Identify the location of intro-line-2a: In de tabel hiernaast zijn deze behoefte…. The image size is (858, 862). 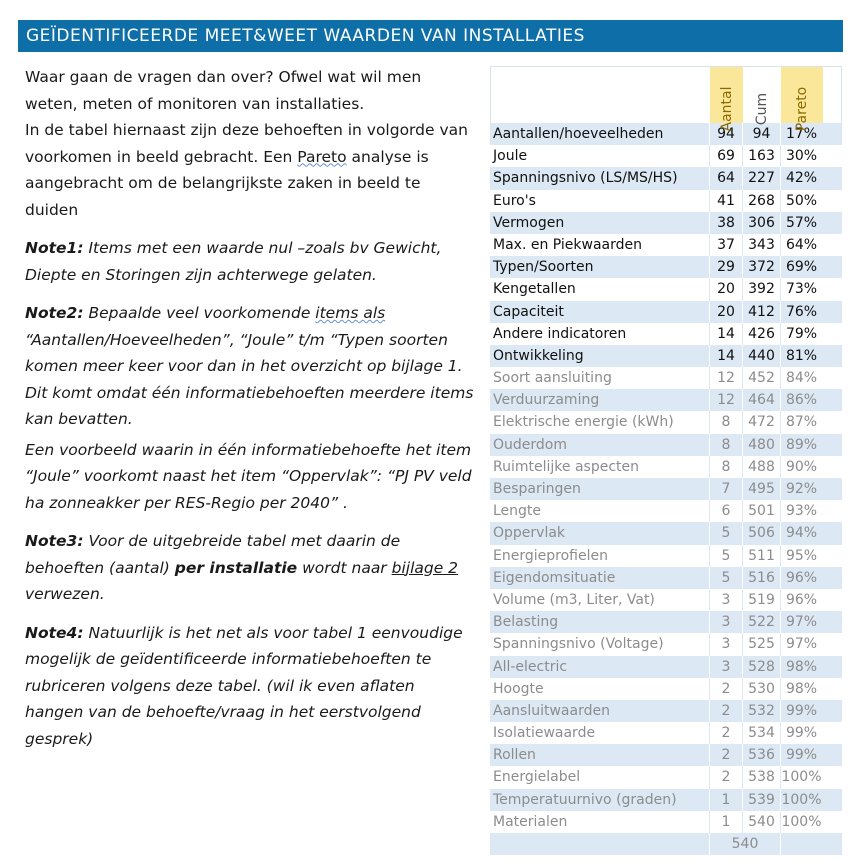
(246, 143).